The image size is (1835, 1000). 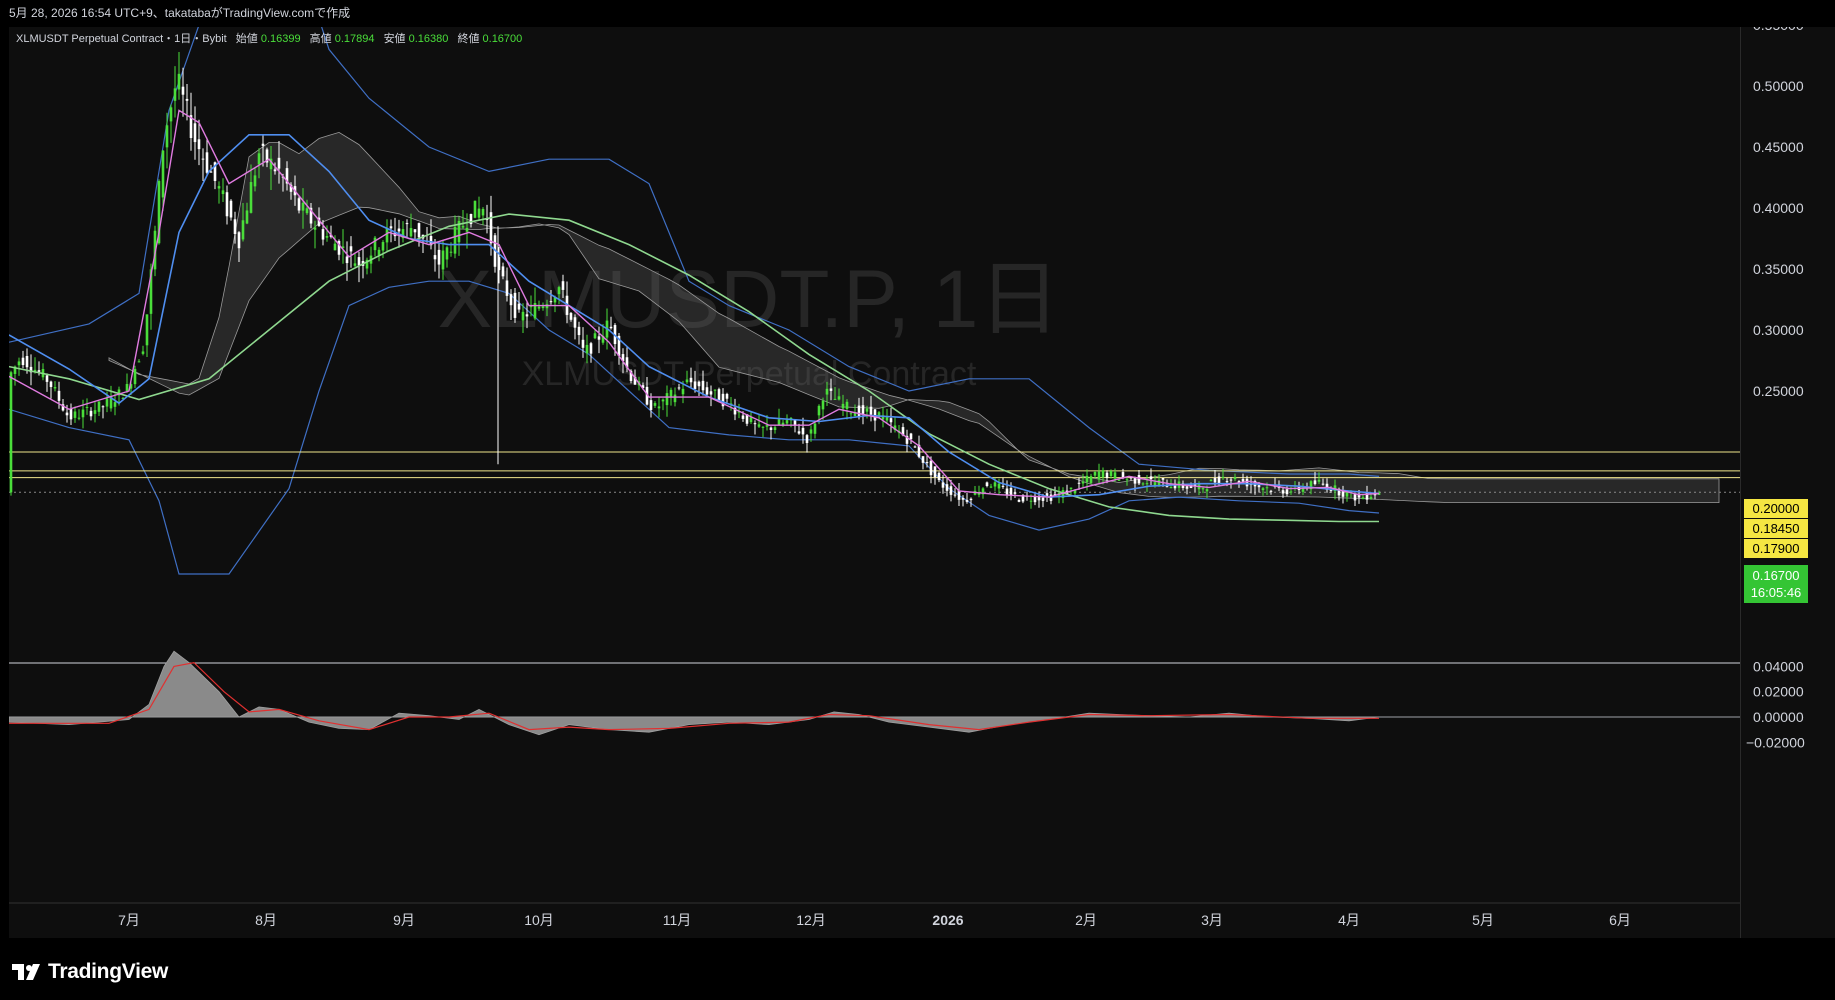 What do you see at coordinates (874, 472) in the screenshot?
I see `horizontal-levels` at bounding box center [874, 472].